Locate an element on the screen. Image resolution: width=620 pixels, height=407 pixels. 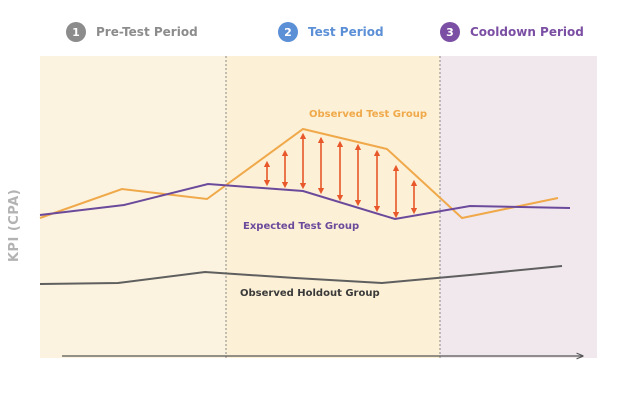
observed-holdout-line is located at coordinates (301, 275).